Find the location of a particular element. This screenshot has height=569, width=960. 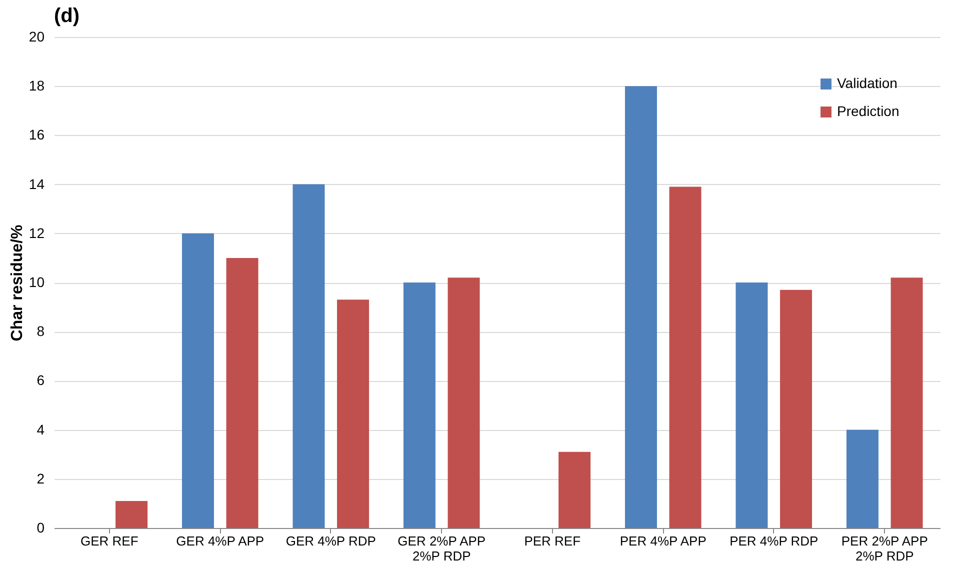

y-tick-label: 14 is located at coordinates (36, 184).